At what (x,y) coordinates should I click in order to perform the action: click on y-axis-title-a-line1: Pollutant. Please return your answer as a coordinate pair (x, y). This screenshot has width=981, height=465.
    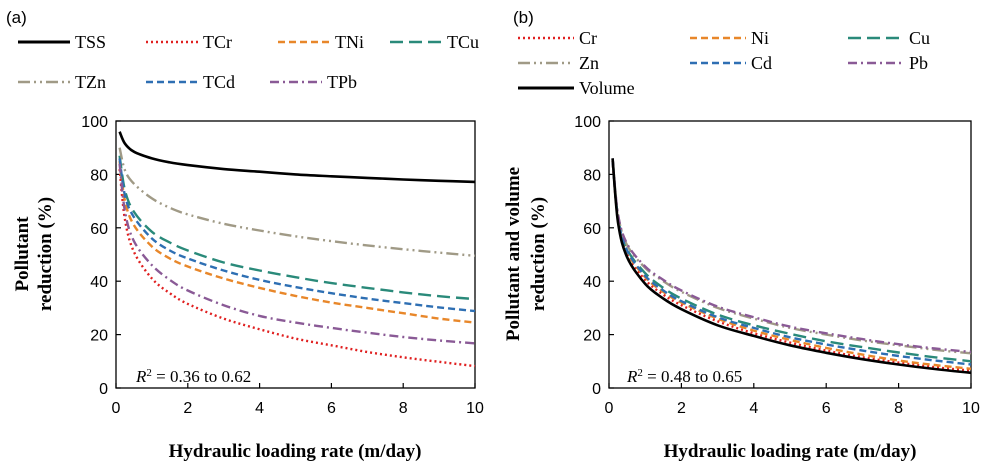
    Looking at the image, I should click on (22, 254).